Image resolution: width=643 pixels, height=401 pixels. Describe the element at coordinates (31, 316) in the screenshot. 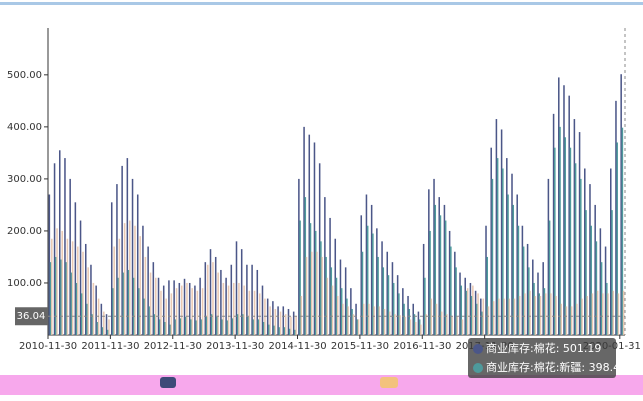

I see `pointer-label-bg` at that location.